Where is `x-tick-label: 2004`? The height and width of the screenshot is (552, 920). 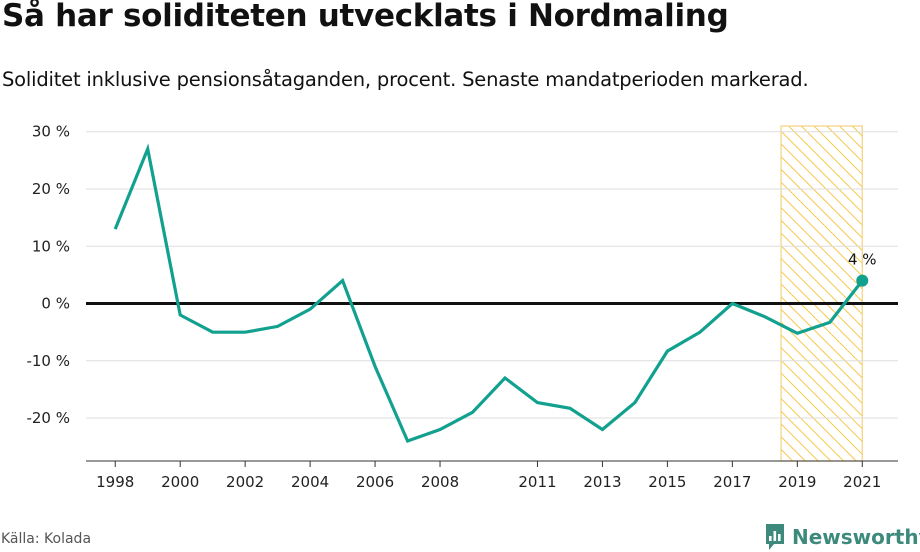
x-tick-label: 2004 is located at coordinates (310, 482).